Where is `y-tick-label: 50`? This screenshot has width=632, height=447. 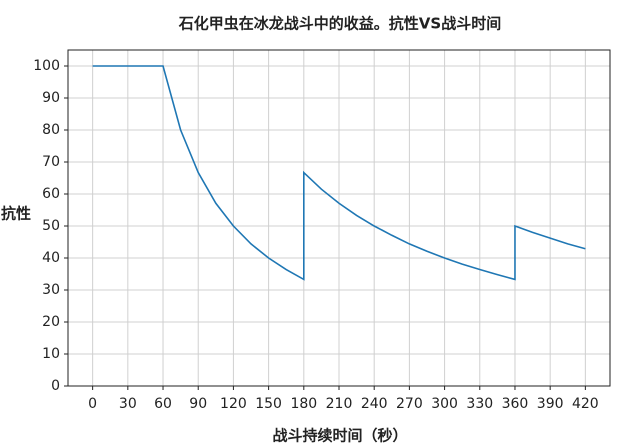
y-tick-label: 50 is located at coordinates (51, 226).